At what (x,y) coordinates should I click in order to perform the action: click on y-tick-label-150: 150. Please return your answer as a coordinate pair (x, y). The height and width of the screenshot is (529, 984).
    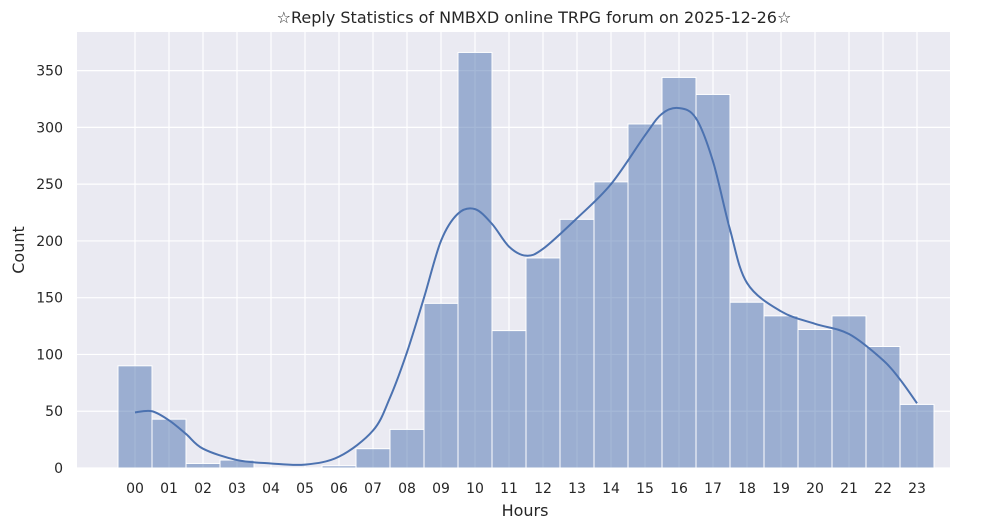
    Looking at the image, I should click on (49, 299).